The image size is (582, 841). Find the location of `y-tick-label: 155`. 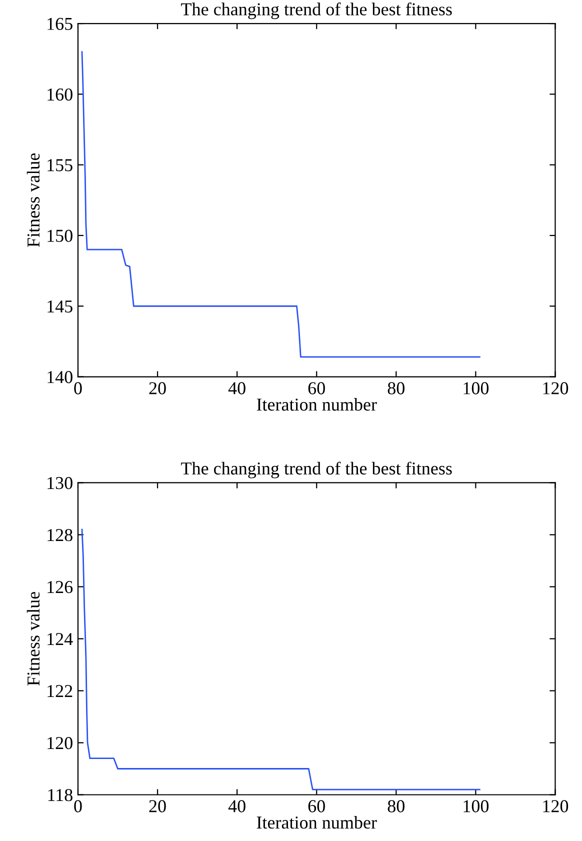

y-tick-label: 155 is located at coordinates (60, 165).